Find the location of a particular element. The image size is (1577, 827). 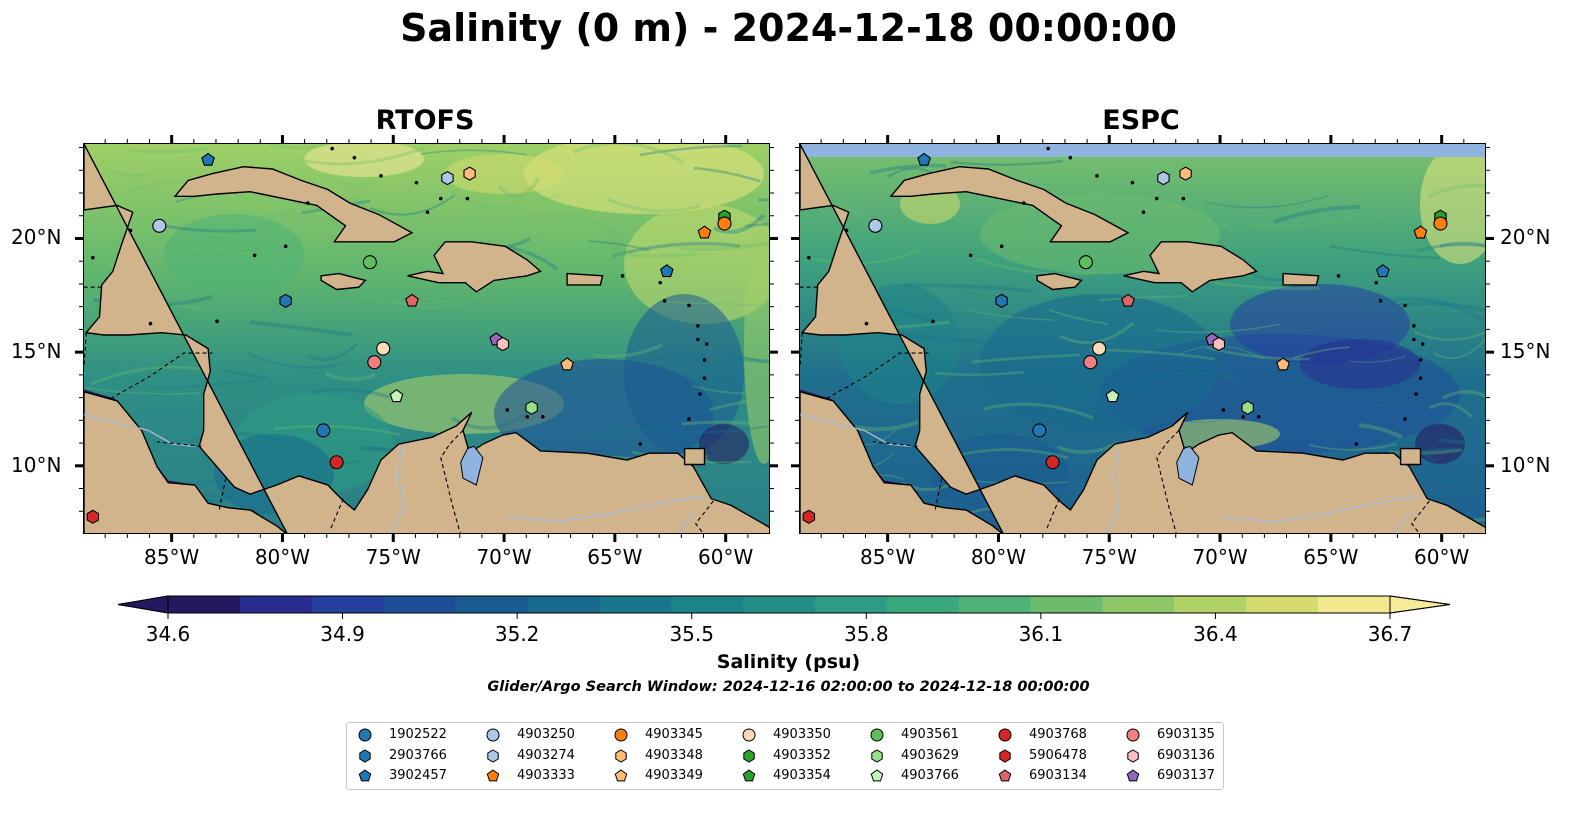

lake-maracaibo is located at coordinates (1188, 465).